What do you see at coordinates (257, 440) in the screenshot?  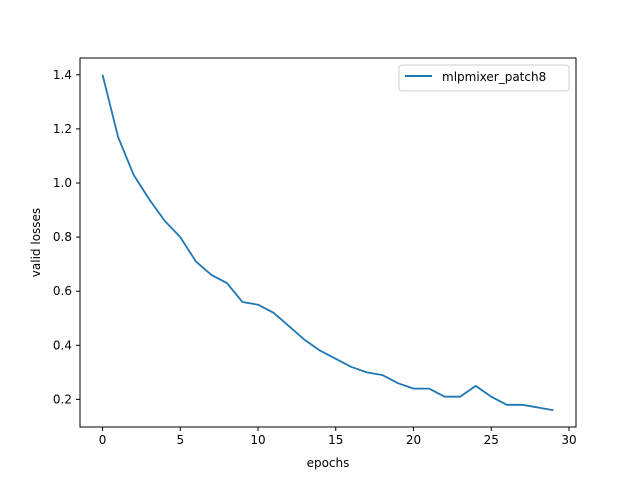 I see `x-tick-label: 10` at bounding box center [257, 440].